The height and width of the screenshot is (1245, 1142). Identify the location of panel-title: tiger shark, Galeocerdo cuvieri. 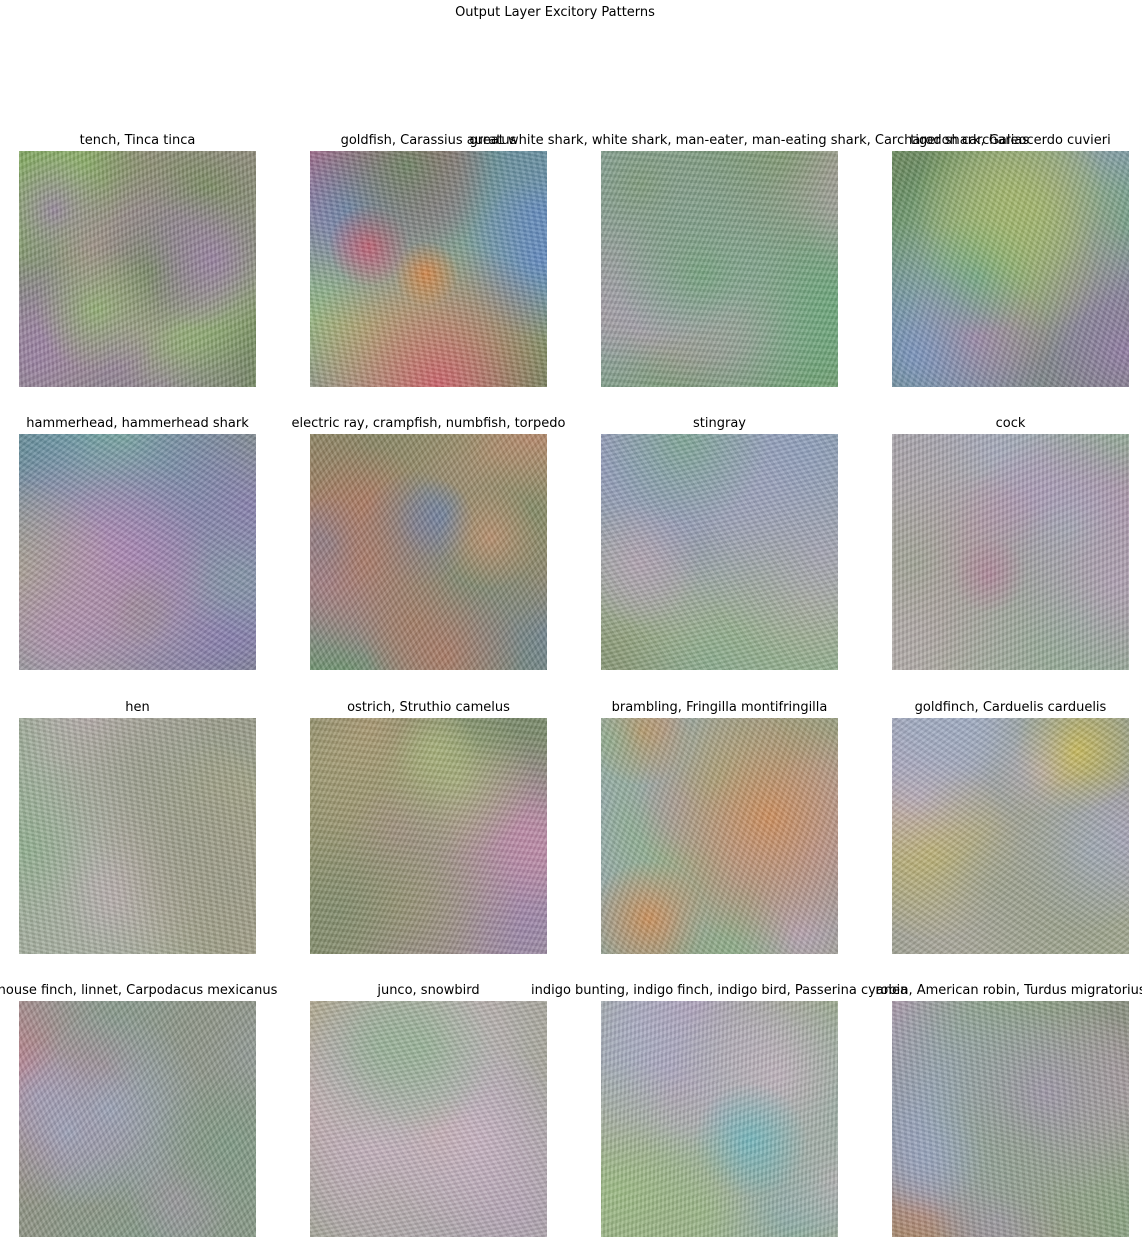
(1010, 140).